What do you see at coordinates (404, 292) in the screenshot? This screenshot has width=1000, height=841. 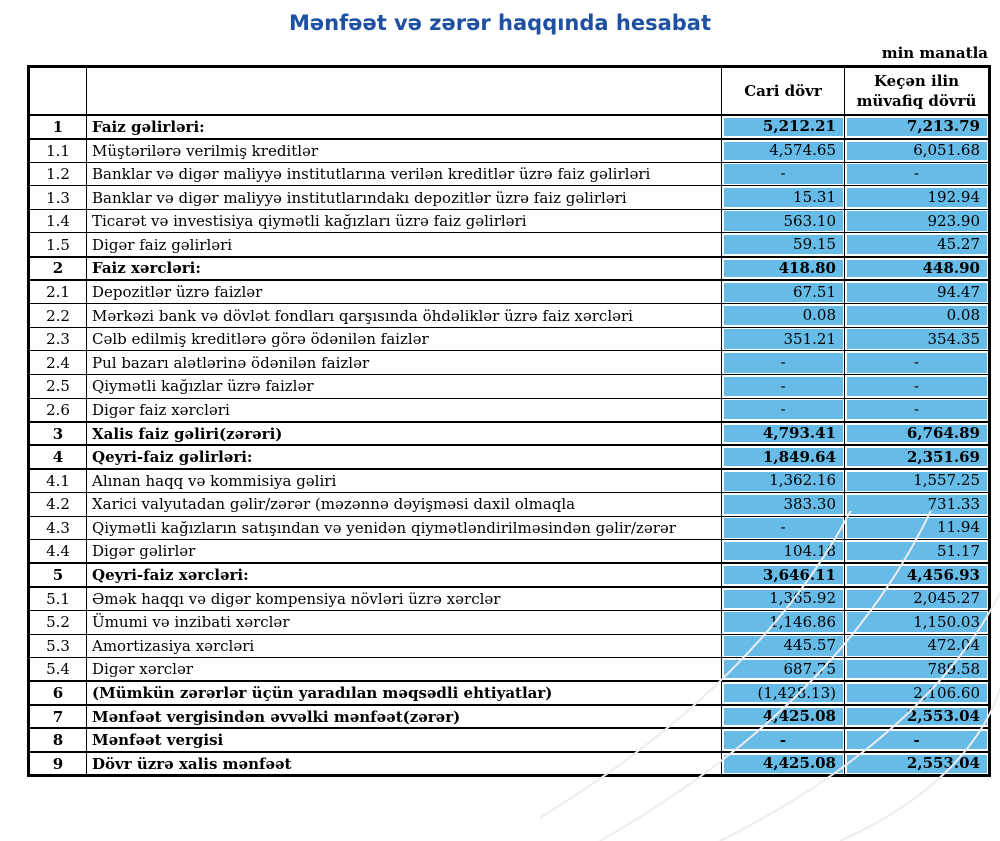 I see `row-label: Depozitlər üzrə faizlər` at bounding box center [404, 292].